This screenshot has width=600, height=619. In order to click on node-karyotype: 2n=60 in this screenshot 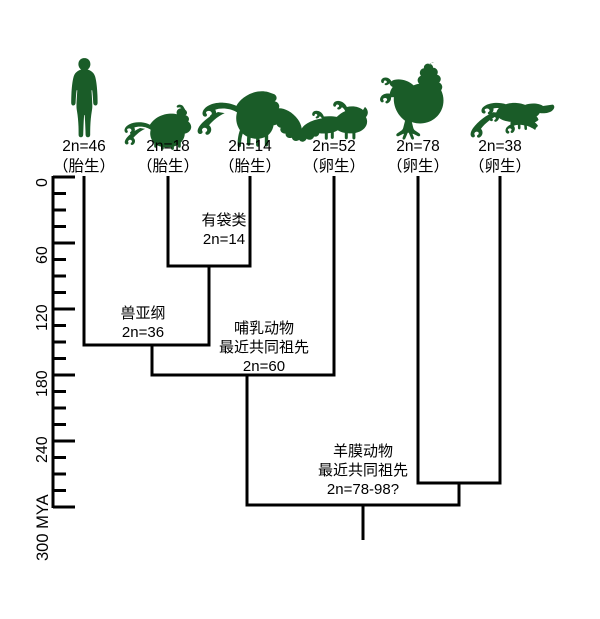, I will do `click(264, 366)`.